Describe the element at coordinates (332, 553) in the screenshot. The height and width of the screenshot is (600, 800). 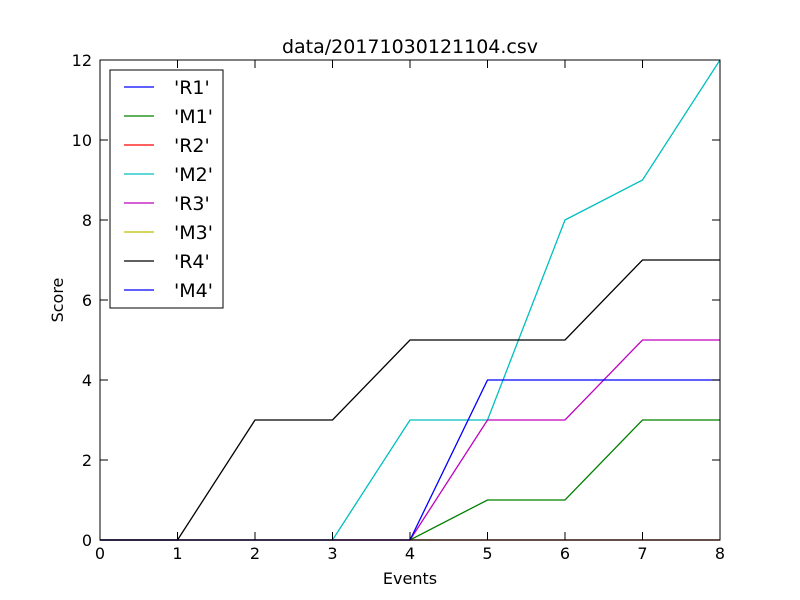
I see `x-tick-label: 3` at that location.